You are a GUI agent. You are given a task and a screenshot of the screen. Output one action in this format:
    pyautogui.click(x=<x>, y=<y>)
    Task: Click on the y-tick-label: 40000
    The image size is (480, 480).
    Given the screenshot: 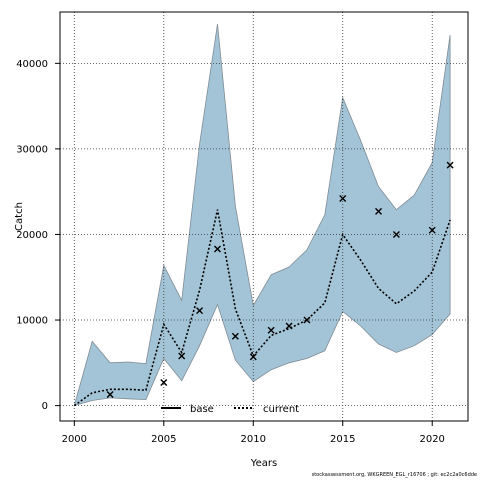 What is the action you would take?
    pyautogui.click(x=32, y=64)
    